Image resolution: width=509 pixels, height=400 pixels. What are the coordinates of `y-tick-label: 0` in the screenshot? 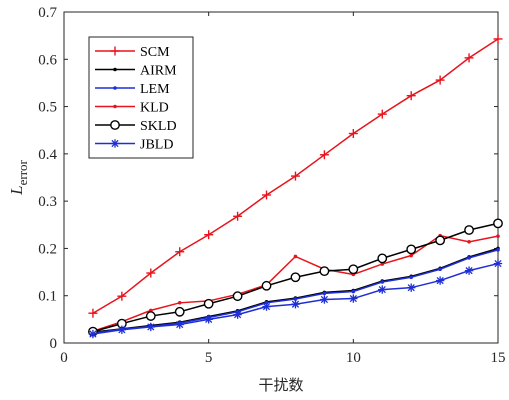 It's located at (54, 344).